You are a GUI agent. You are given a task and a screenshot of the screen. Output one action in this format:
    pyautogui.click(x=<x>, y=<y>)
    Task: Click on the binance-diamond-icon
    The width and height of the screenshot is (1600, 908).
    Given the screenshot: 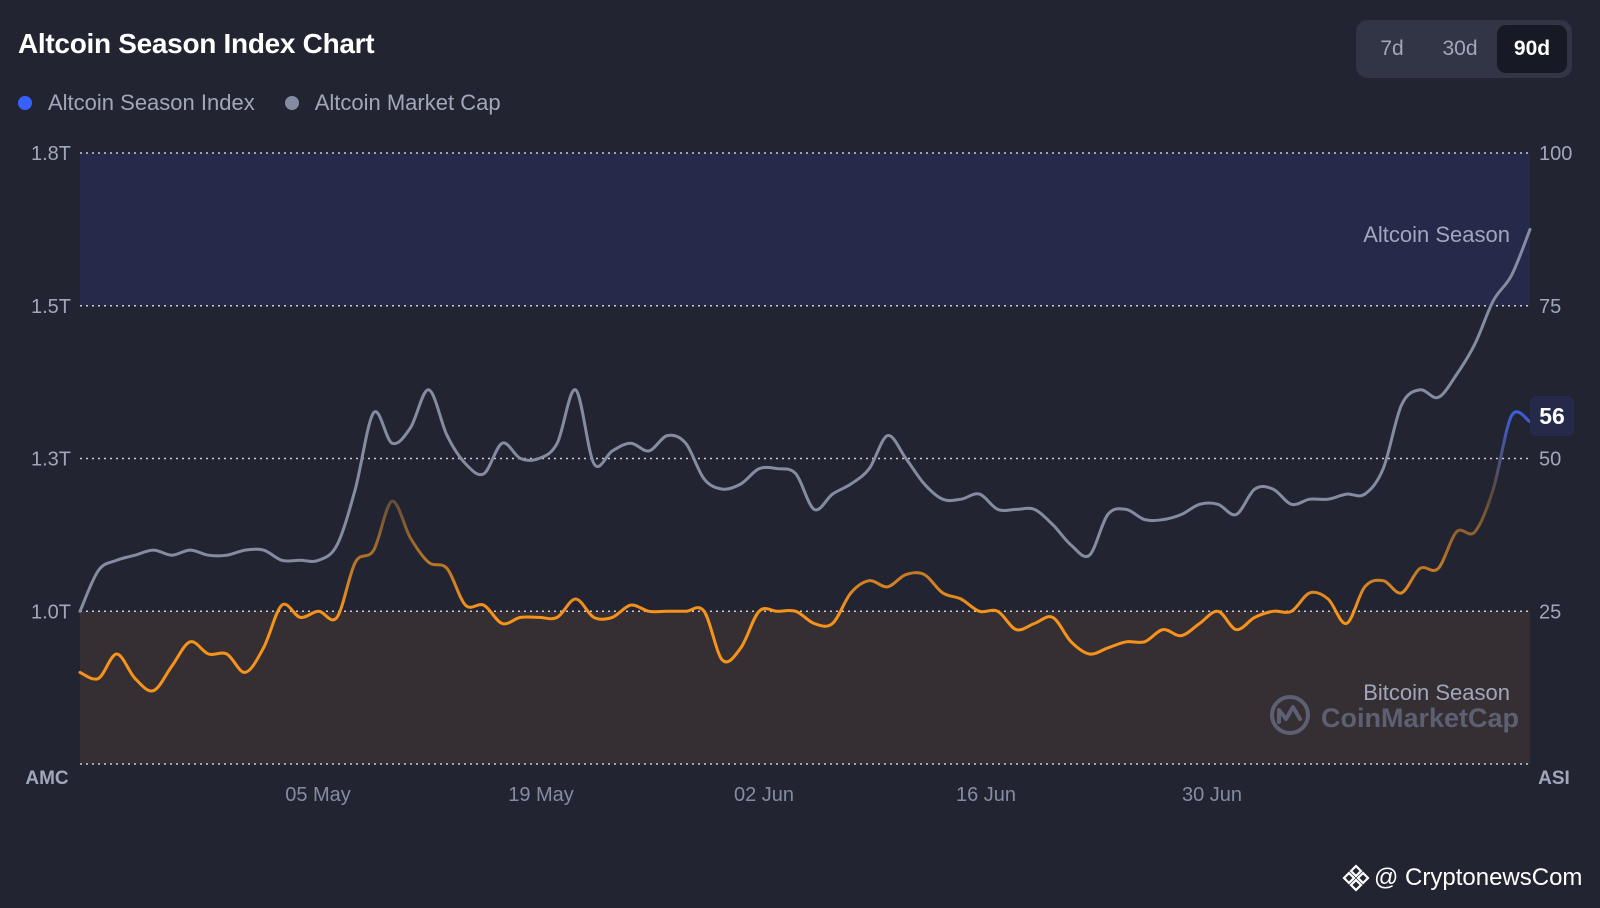 What is the action you would take?
    pyautogui.click(x=1356, y=878)
    